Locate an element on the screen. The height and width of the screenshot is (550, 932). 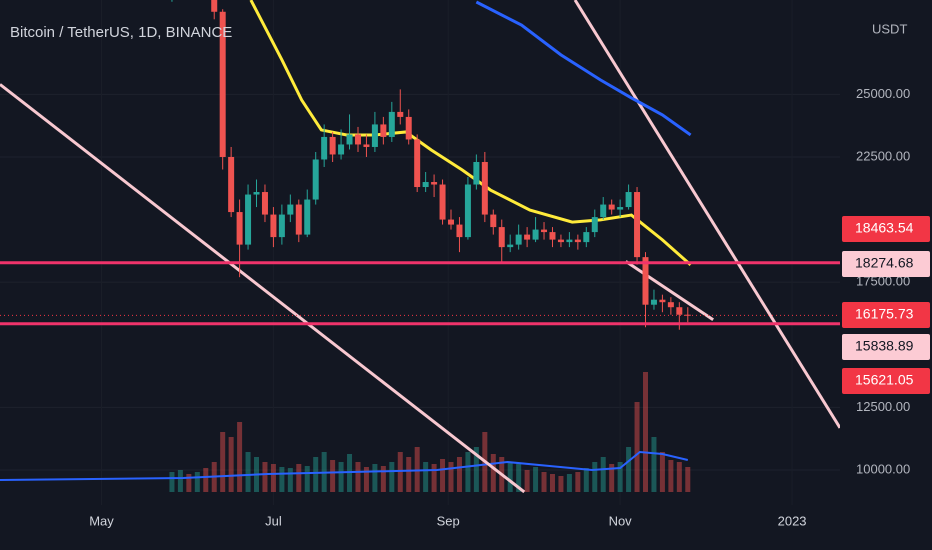
x-tick-label: 2023 is located at coordinates (792, 520).